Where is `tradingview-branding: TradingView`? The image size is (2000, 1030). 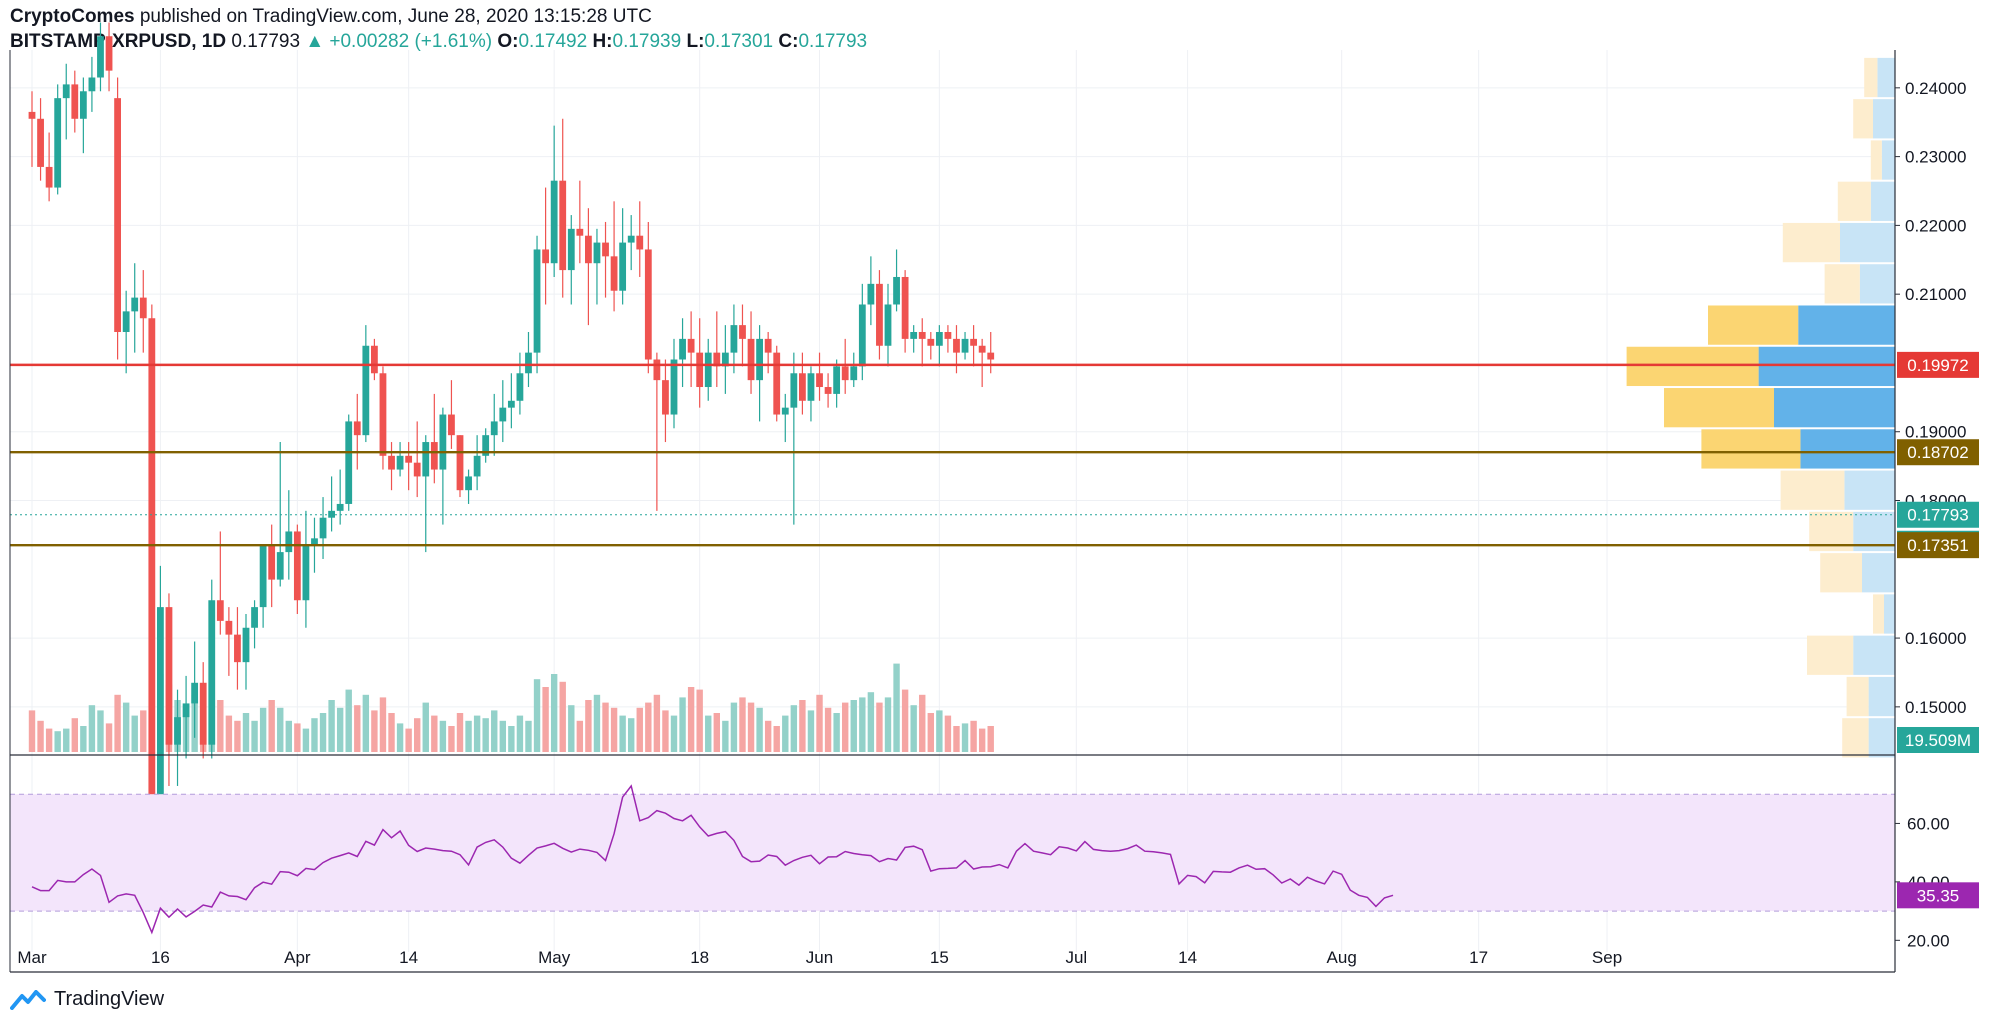
tradingview-branding: TradingView is located at coordinates (87, 999).